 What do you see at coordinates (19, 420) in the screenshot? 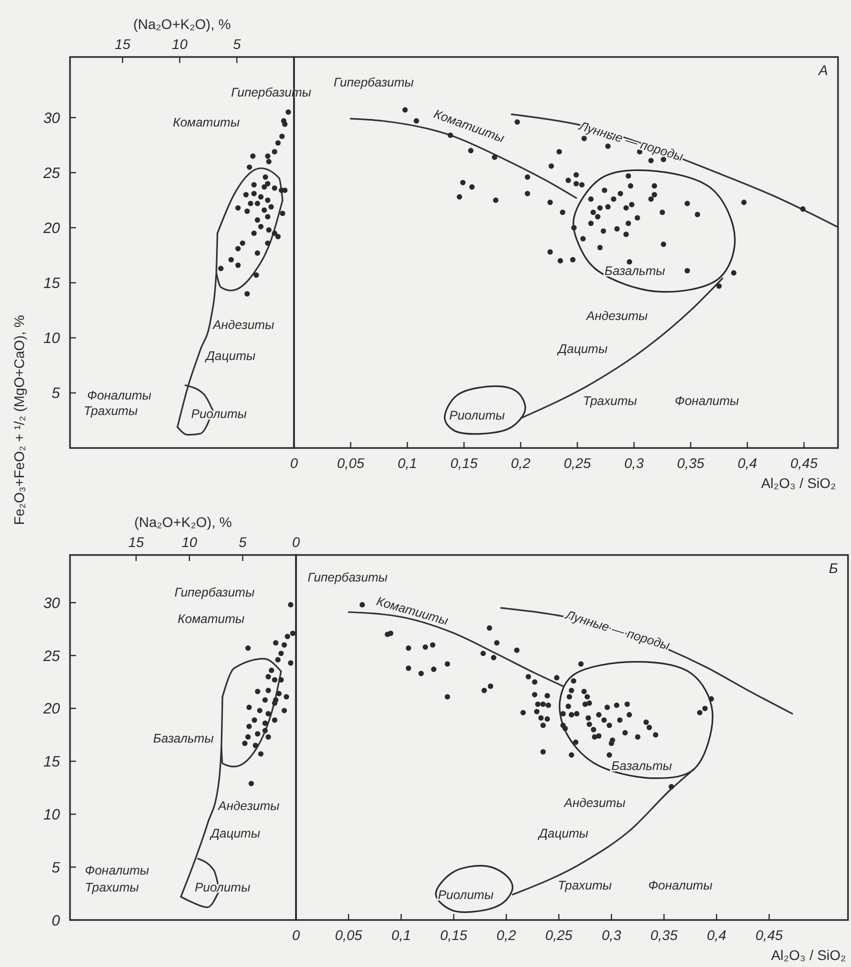
I see `y-axis-title: Fe₂O₃+FeO₂ + ¹/₂ (MgO+CaO), %` at bounding box center [19, 420].